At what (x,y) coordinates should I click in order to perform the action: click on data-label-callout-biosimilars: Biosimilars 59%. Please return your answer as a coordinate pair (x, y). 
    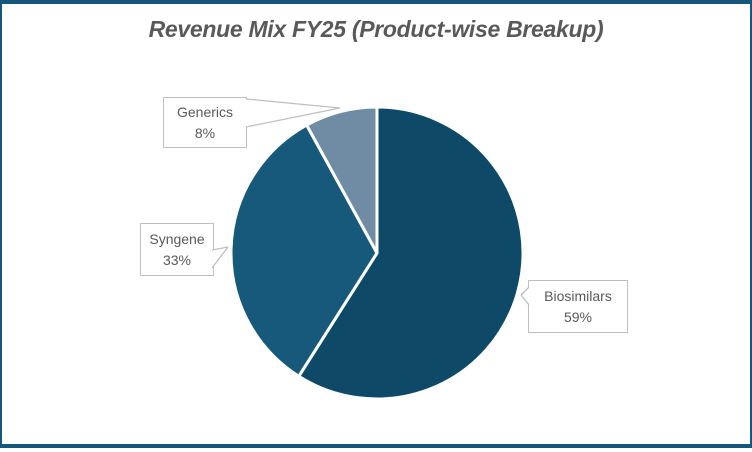
    Looking at the image, I should click on (578, 306).